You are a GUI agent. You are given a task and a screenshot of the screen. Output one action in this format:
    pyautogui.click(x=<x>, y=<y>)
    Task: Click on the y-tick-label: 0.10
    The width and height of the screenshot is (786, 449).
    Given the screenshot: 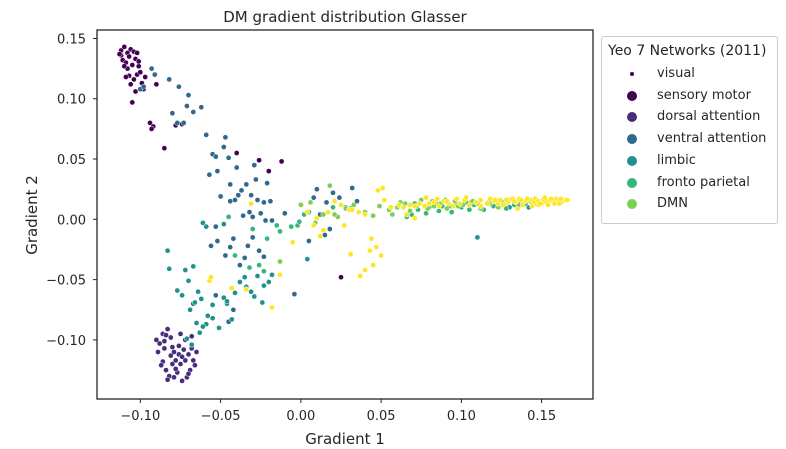 What is the action you would take?
    pyautogui.click(x=71, y=100)
    